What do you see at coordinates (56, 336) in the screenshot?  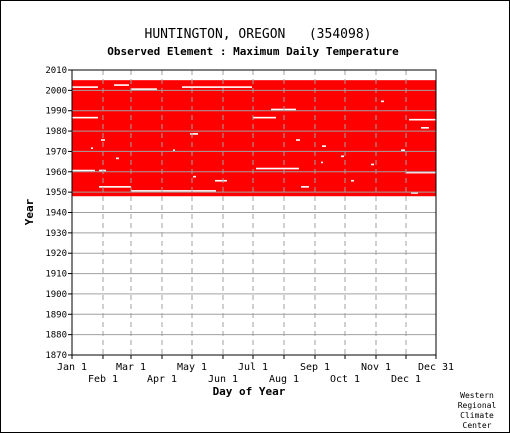 I see `y-tick-label: 1880` at bounding box center [56, 336].